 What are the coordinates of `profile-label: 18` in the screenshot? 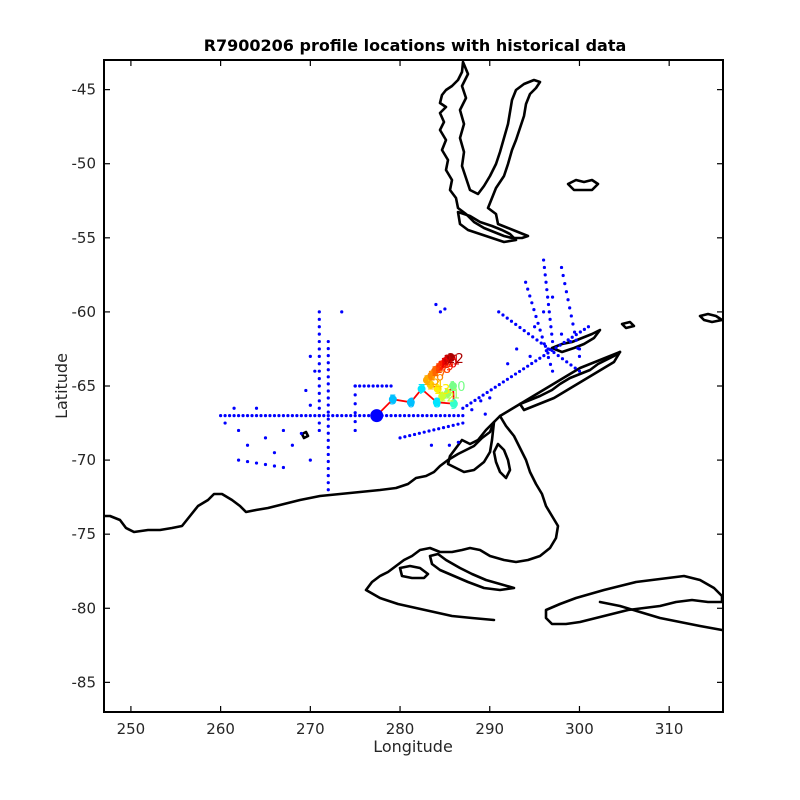 It's located at (443, 369).